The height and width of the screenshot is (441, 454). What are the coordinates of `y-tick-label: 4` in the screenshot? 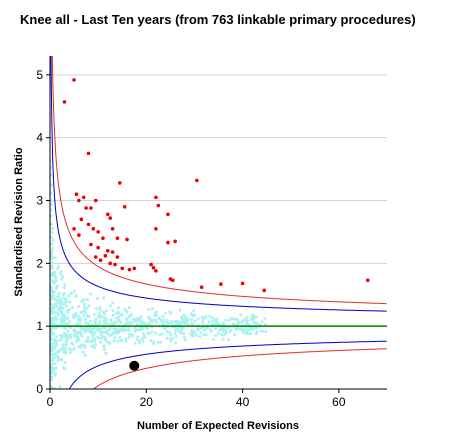 It's located at (39, 138).